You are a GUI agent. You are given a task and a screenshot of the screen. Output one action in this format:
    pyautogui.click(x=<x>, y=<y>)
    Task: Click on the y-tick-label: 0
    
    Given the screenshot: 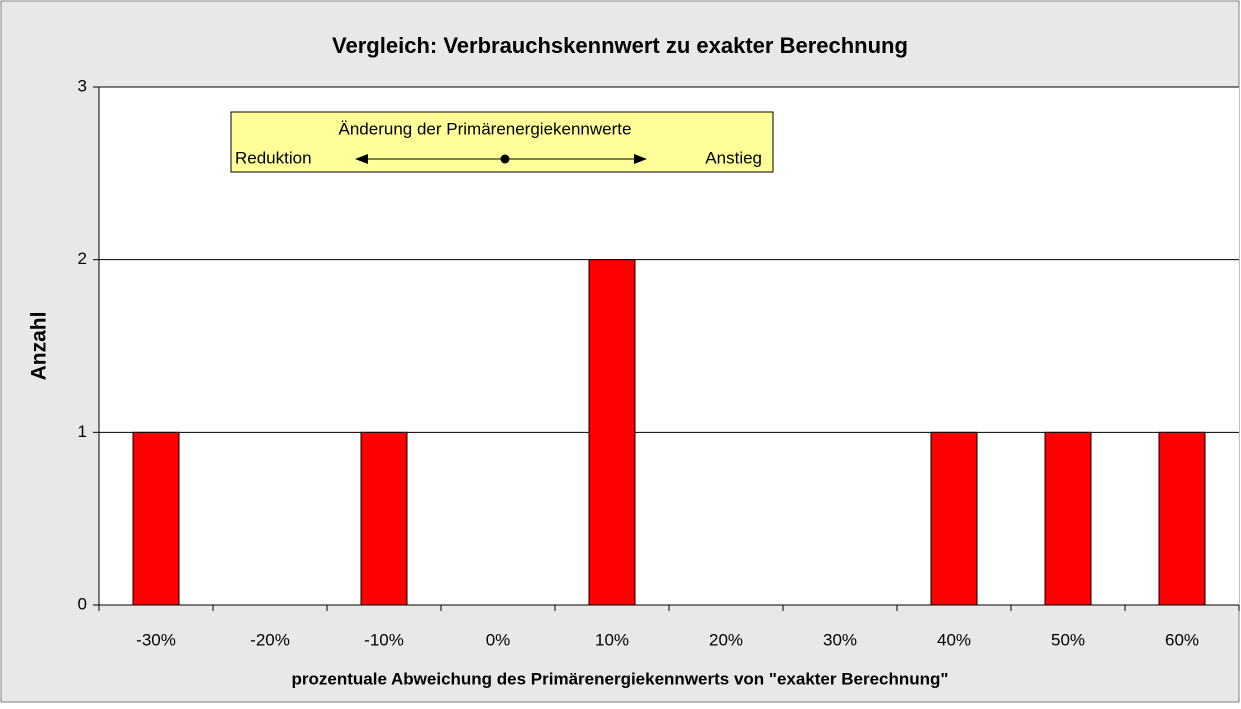 What is the action you would take?
    pyautogui.click(x=82, y=603)
    